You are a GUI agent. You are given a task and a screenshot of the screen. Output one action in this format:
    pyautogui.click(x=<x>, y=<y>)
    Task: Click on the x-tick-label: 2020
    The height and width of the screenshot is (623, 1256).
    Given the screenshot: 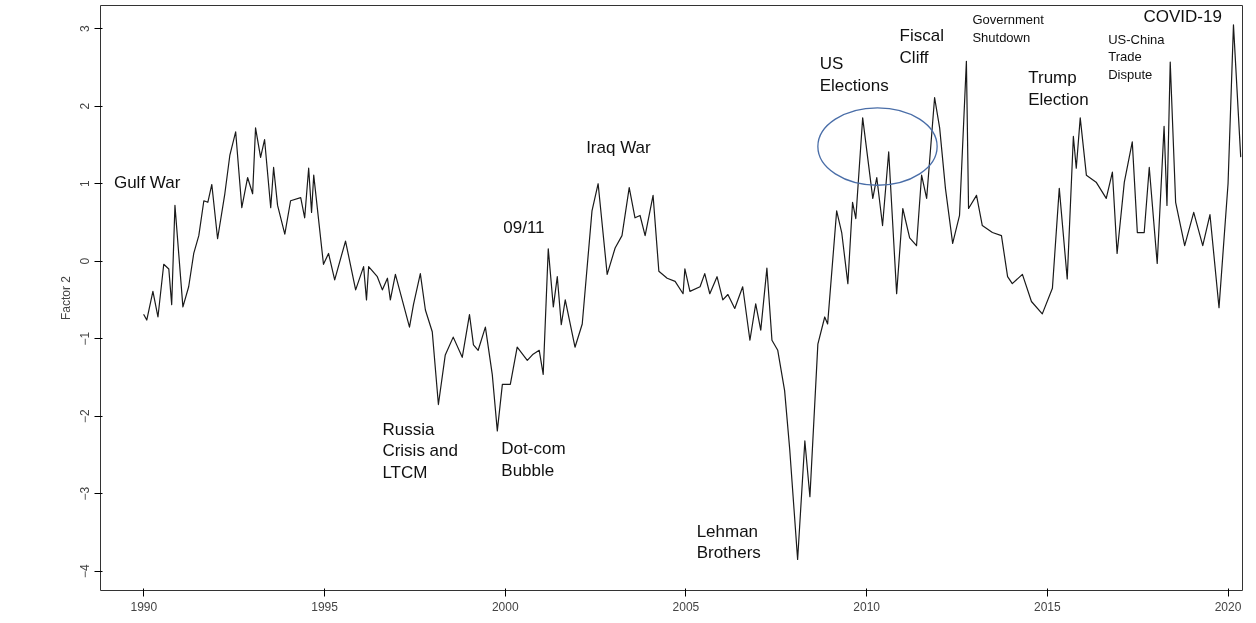 What is the action you would take?
    pyautogui.click(x=1228, y=606)
    